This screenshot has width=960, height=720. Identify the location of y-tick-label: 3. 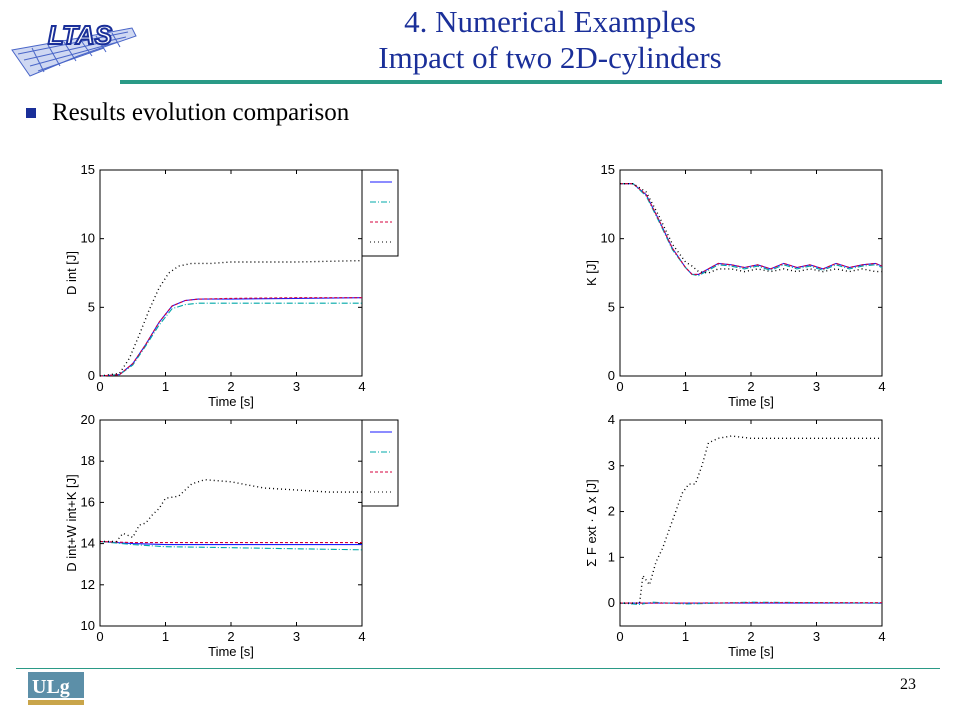
(611, 465).